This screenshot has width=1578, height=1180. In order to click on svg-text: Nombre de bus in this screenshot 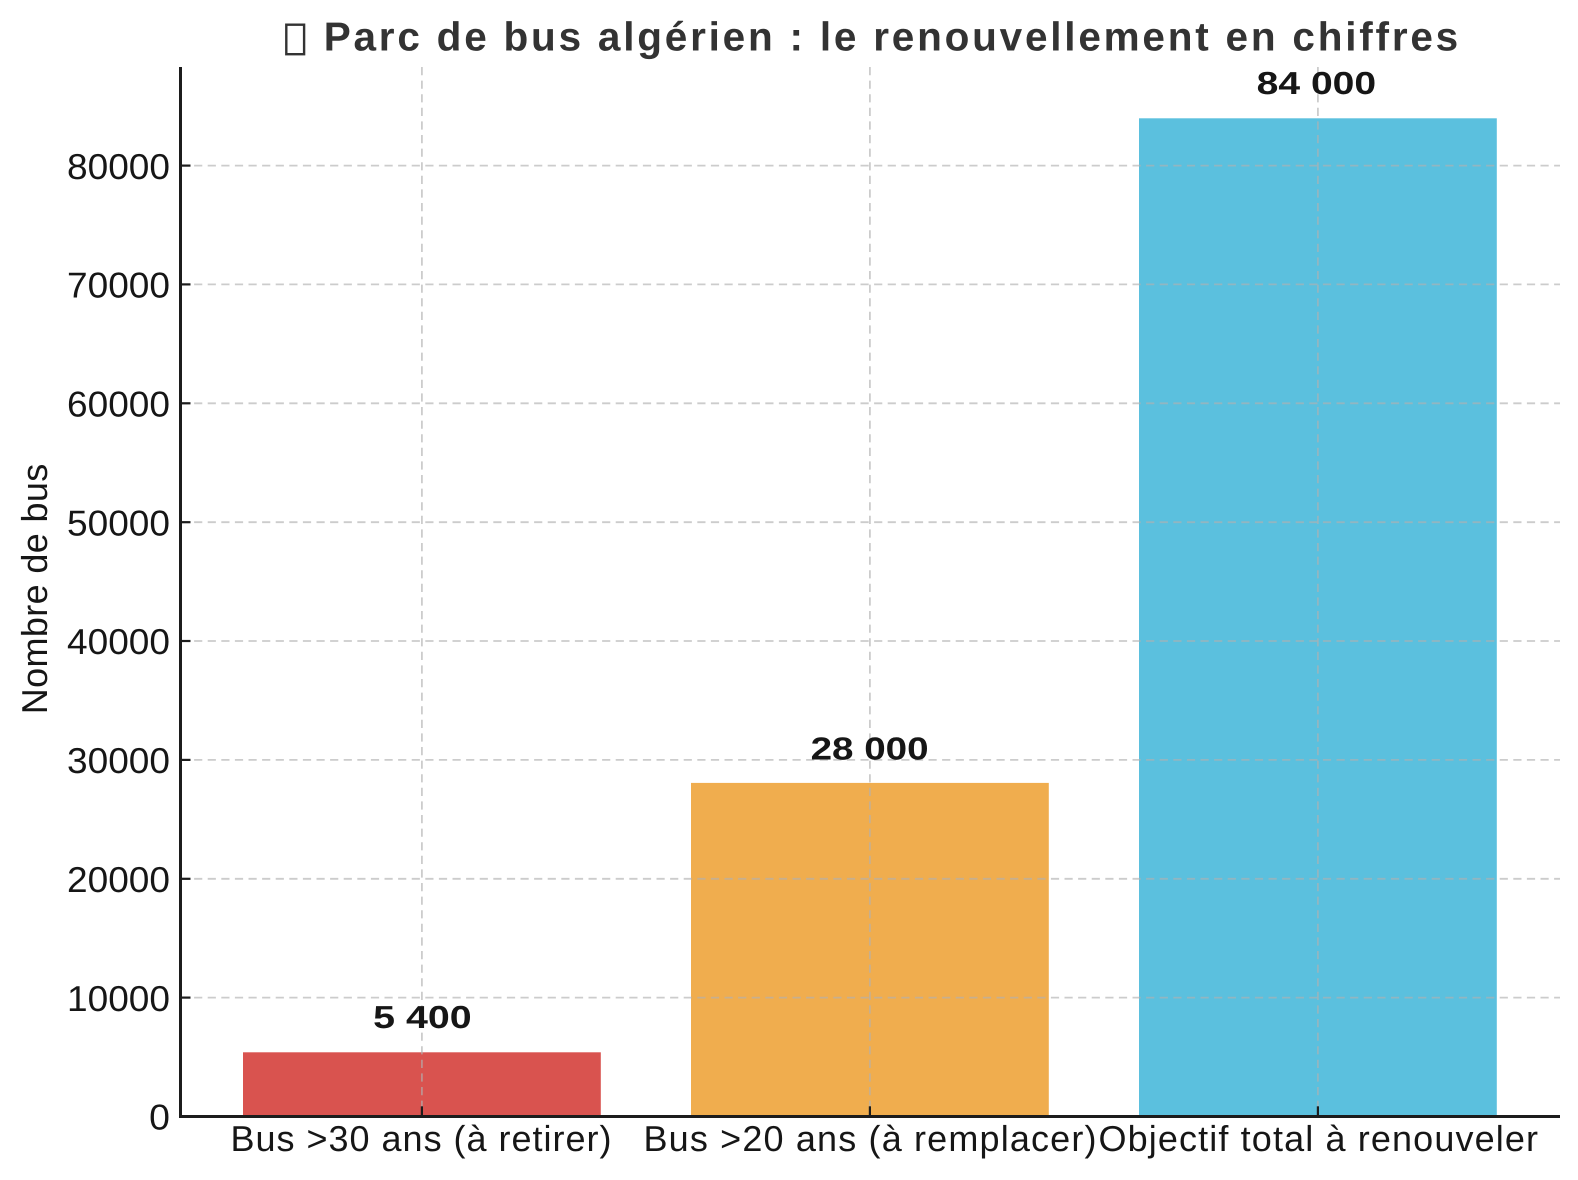, I will do `click(34, 589)`.